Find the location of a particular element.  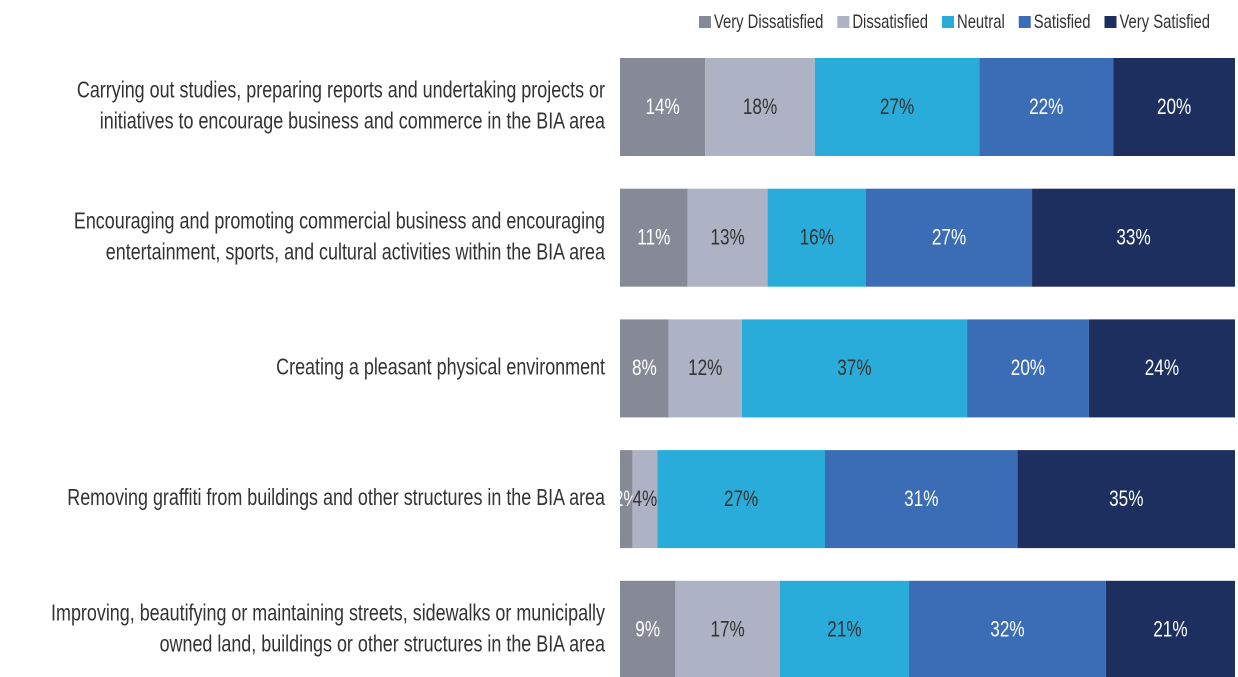

value-label-text: 4% is located at coordinates (644, 499).